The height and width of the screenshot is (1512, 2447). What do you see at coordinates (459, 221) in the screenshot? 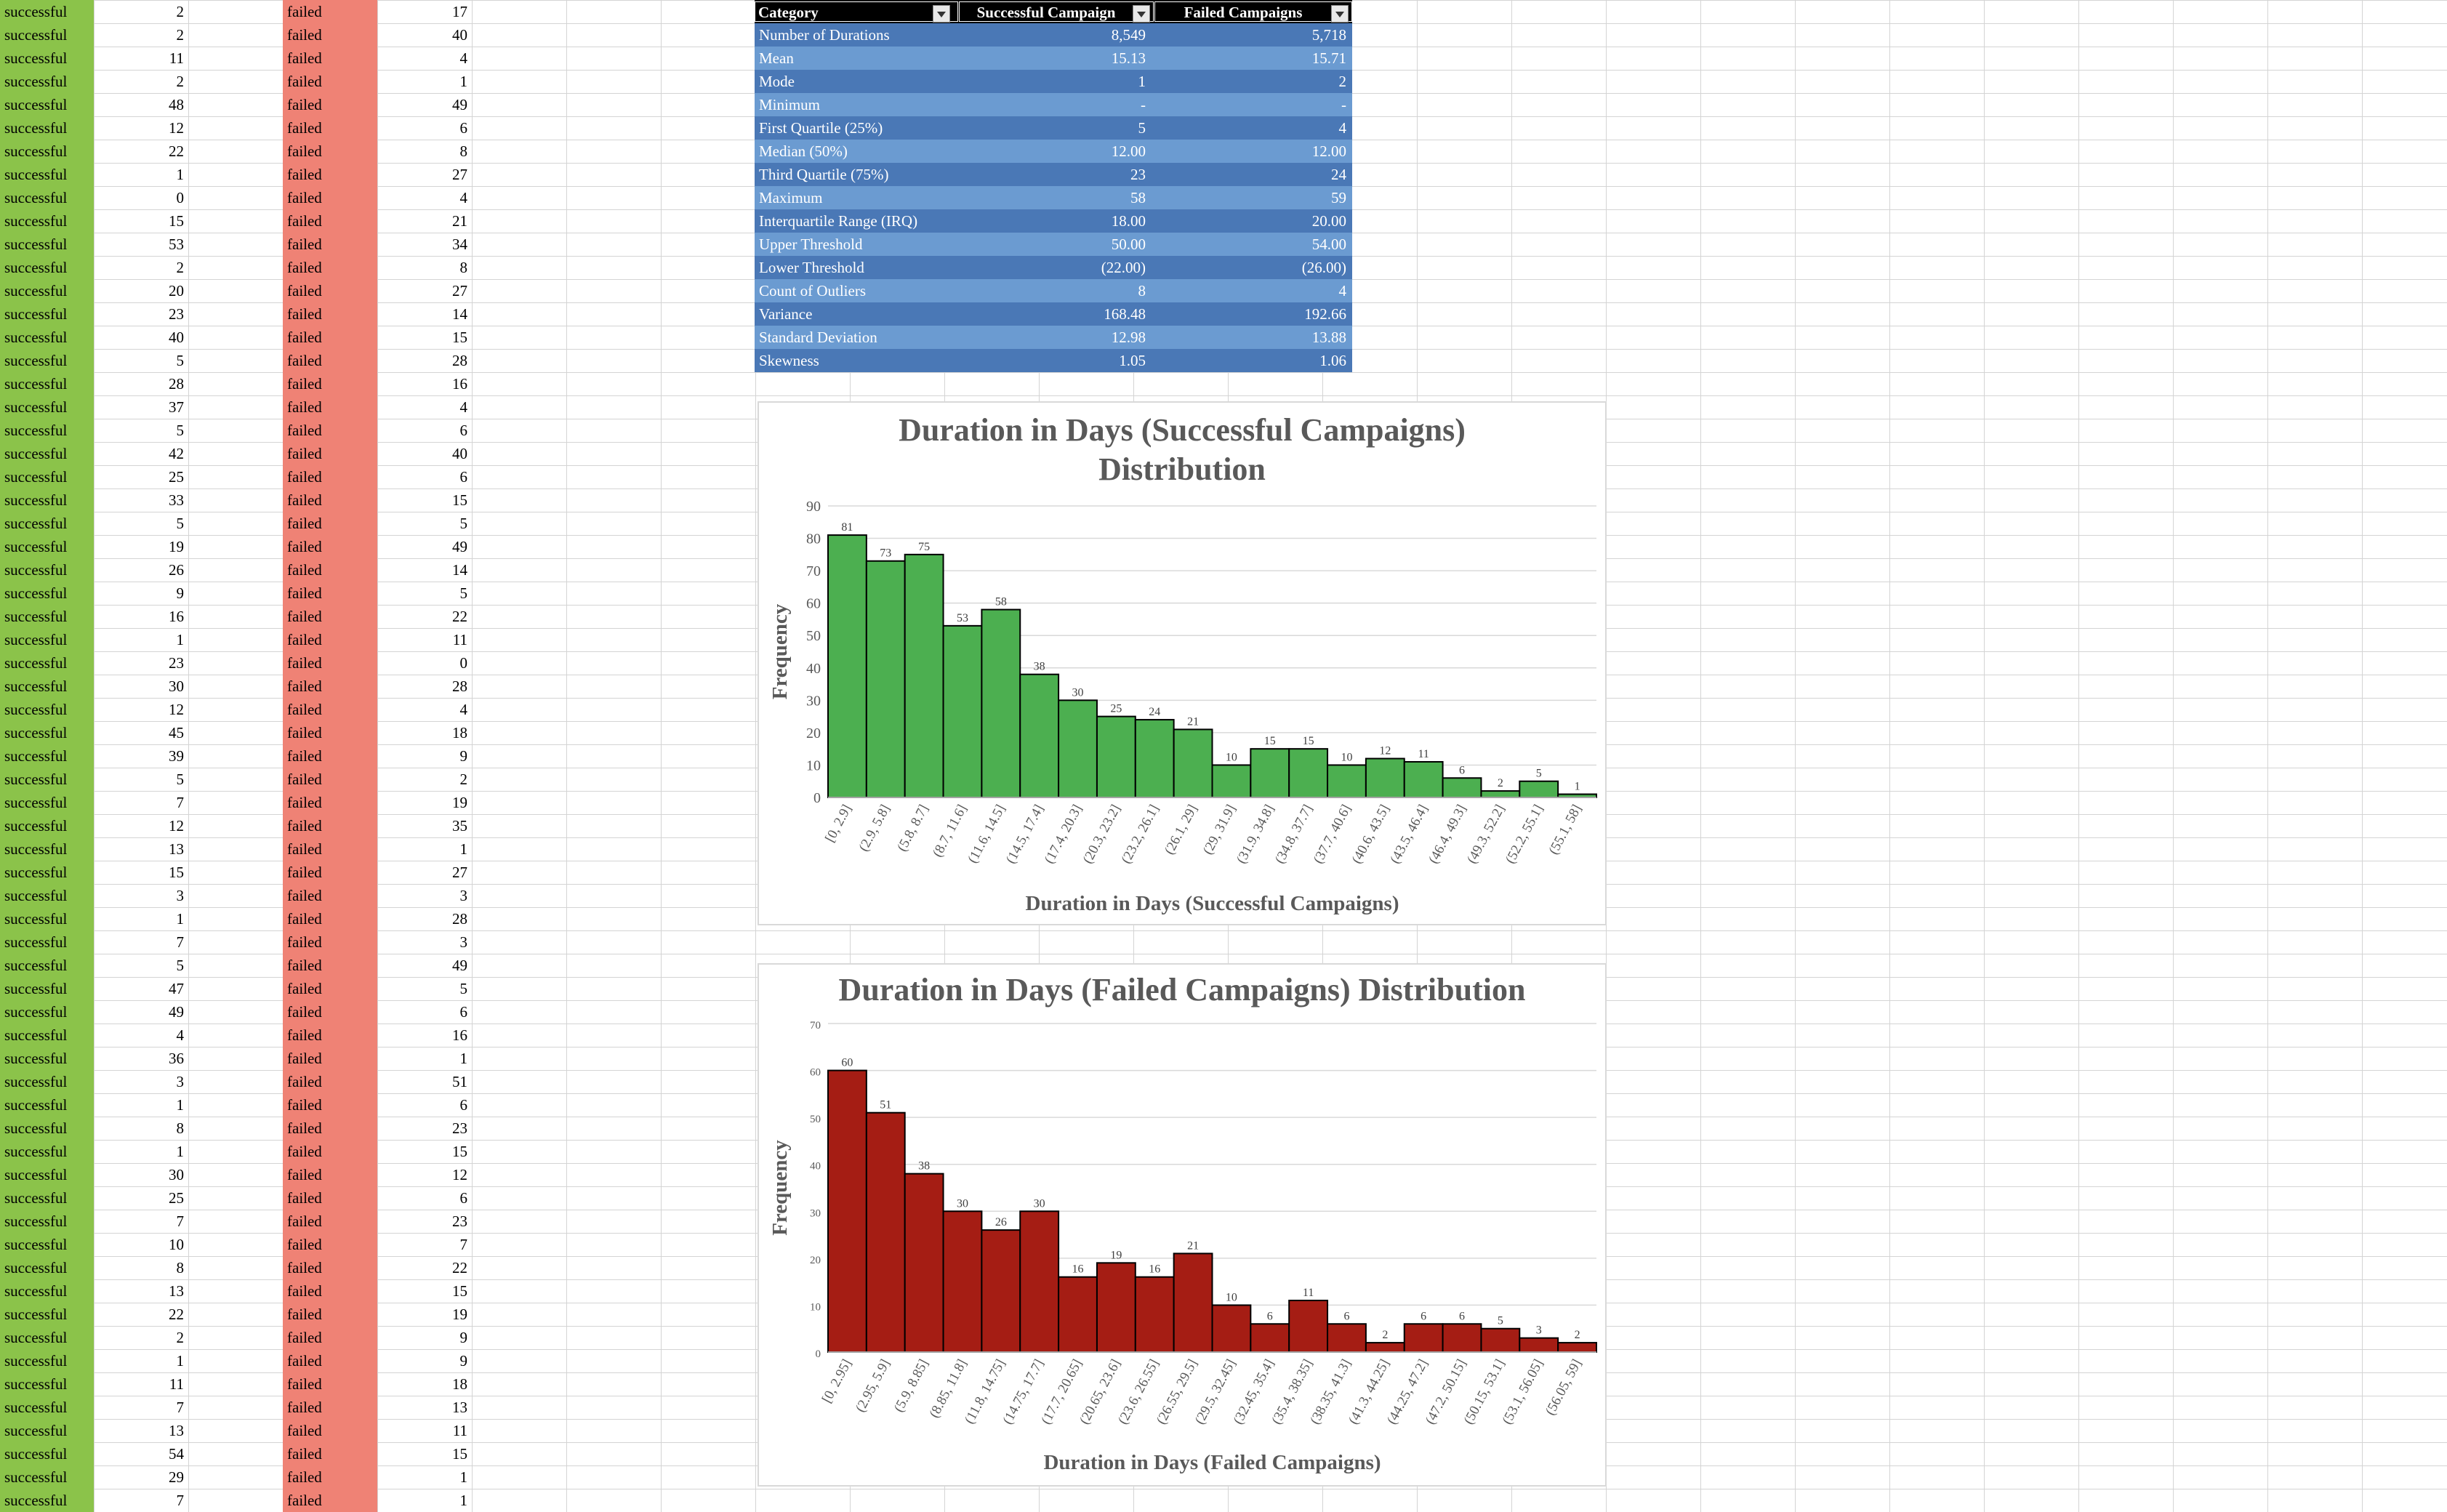
I see `cell-duration-failed: 21` at bounding box center [459, 221].